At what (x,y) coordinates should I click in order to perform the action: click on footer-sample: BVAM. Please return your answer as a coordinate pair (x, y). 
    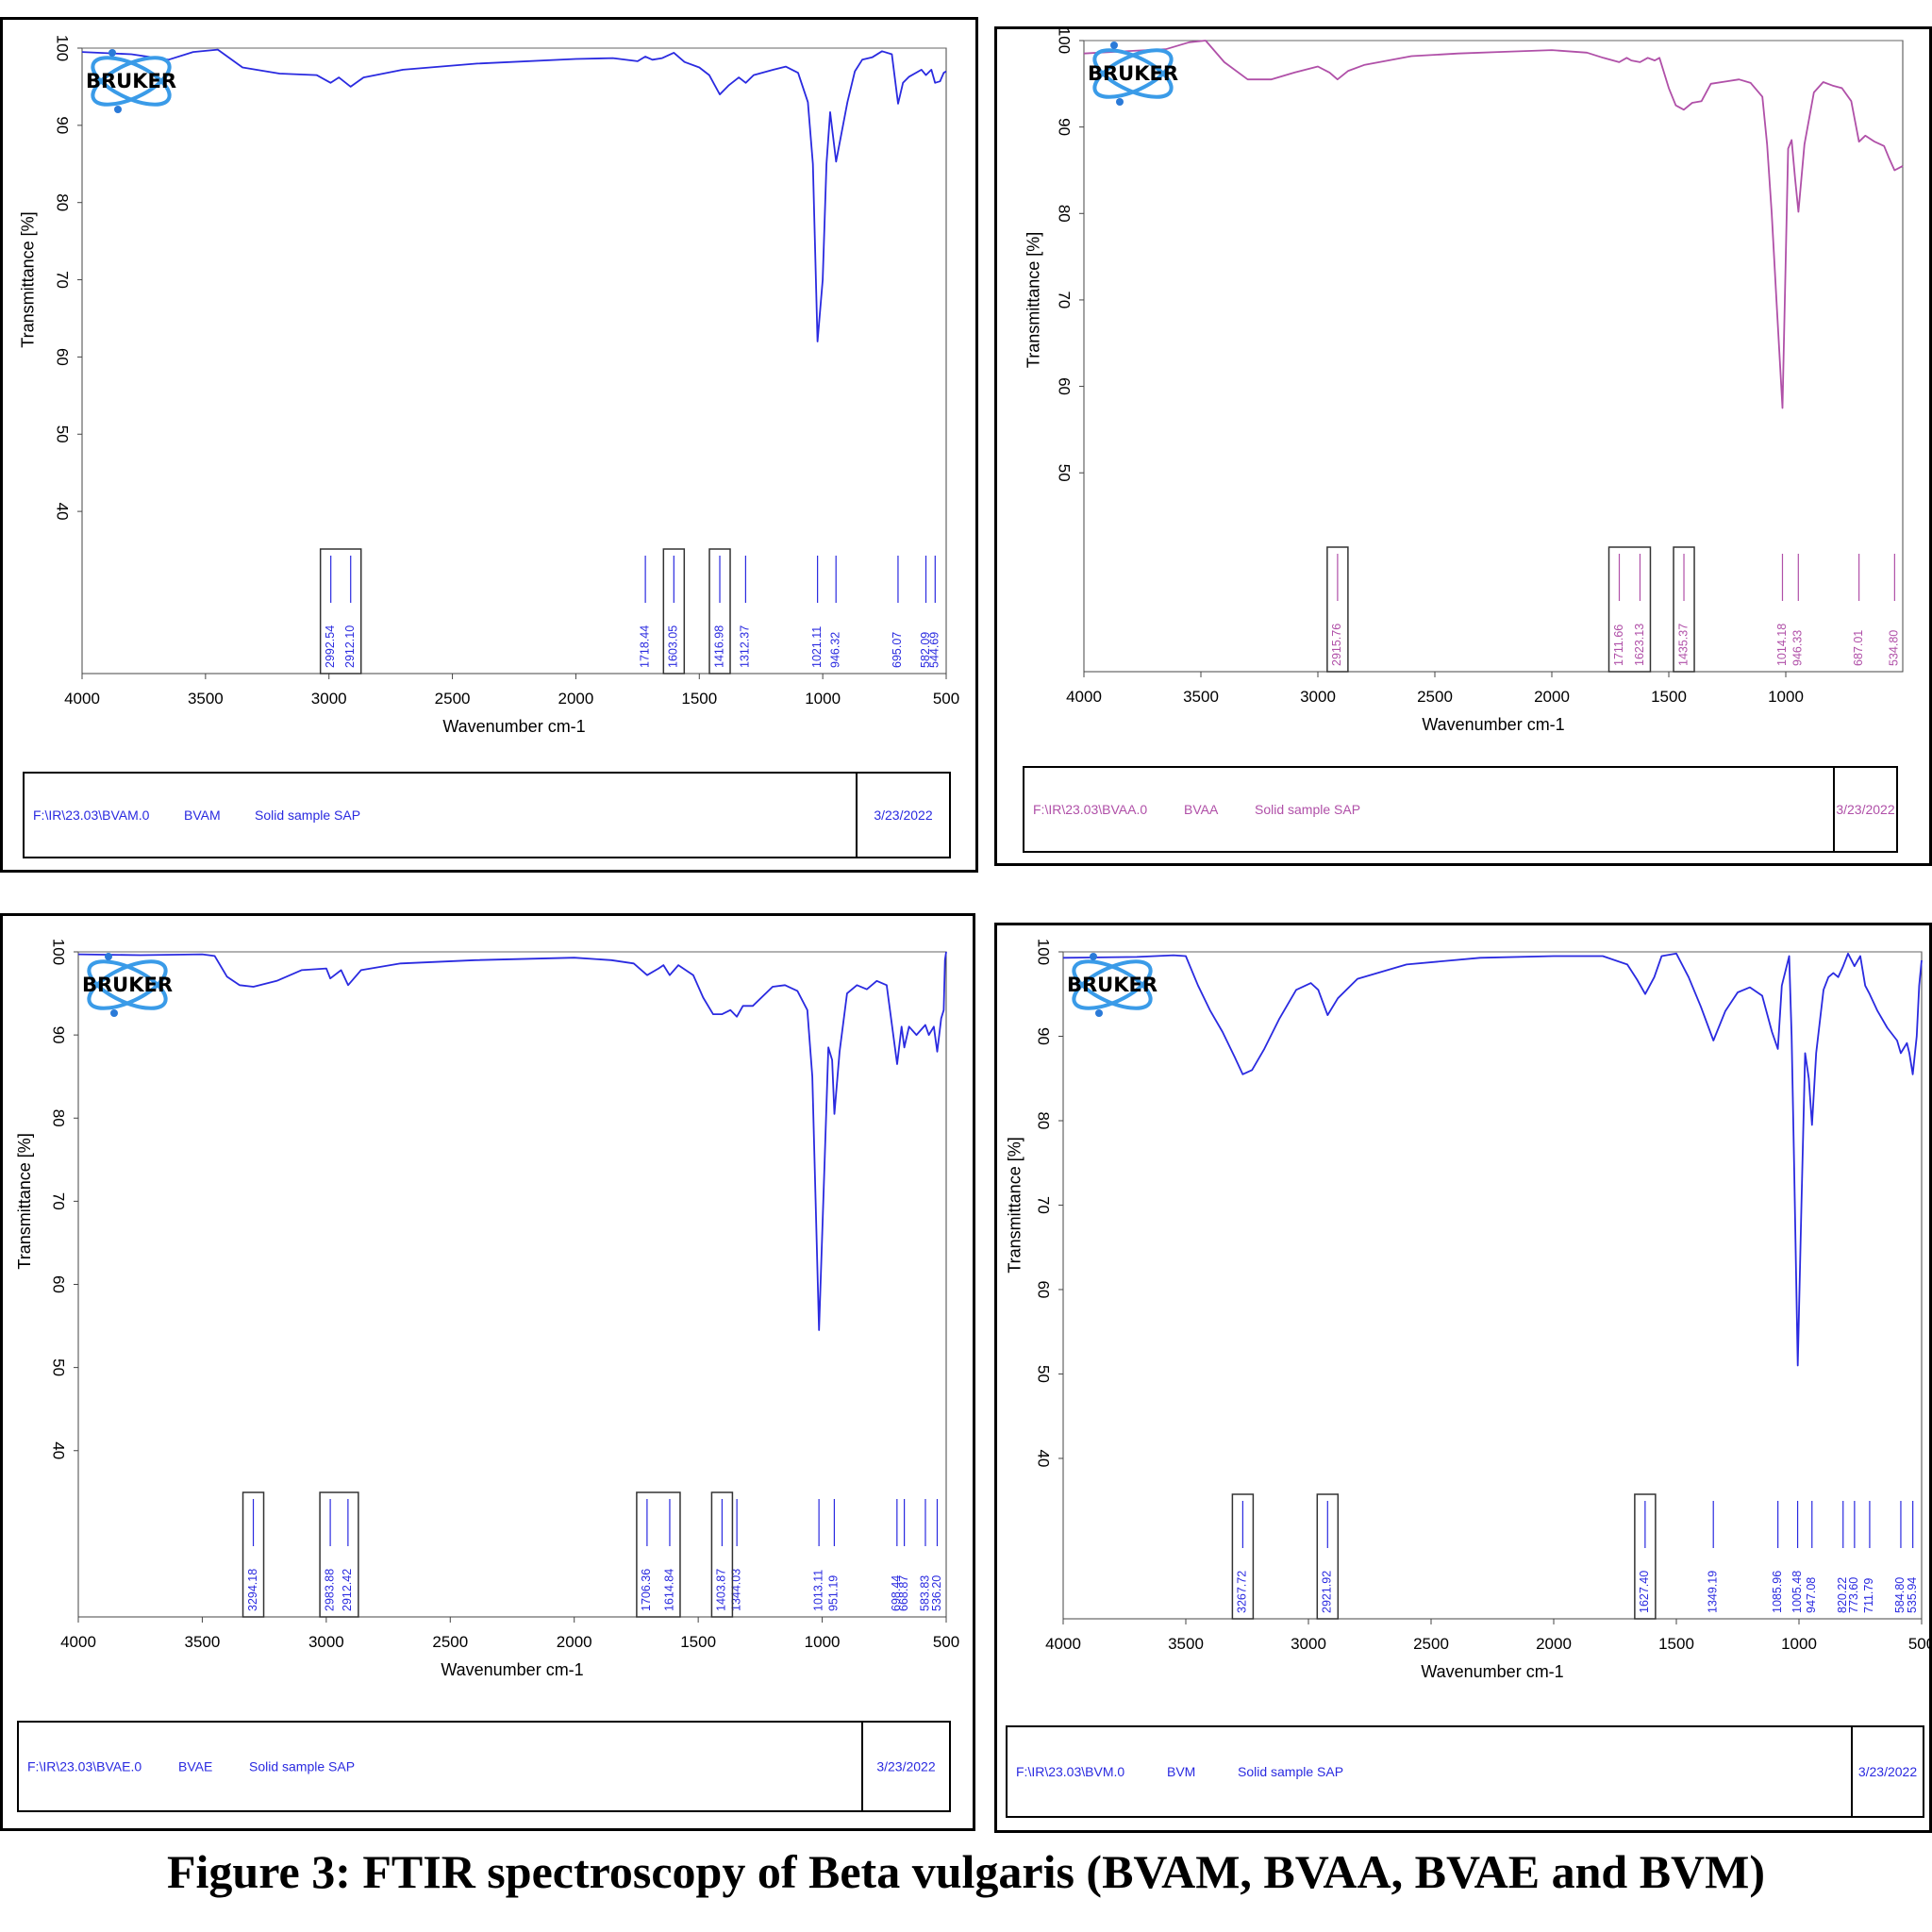
    Looking at the image, I should click on (202, 816).